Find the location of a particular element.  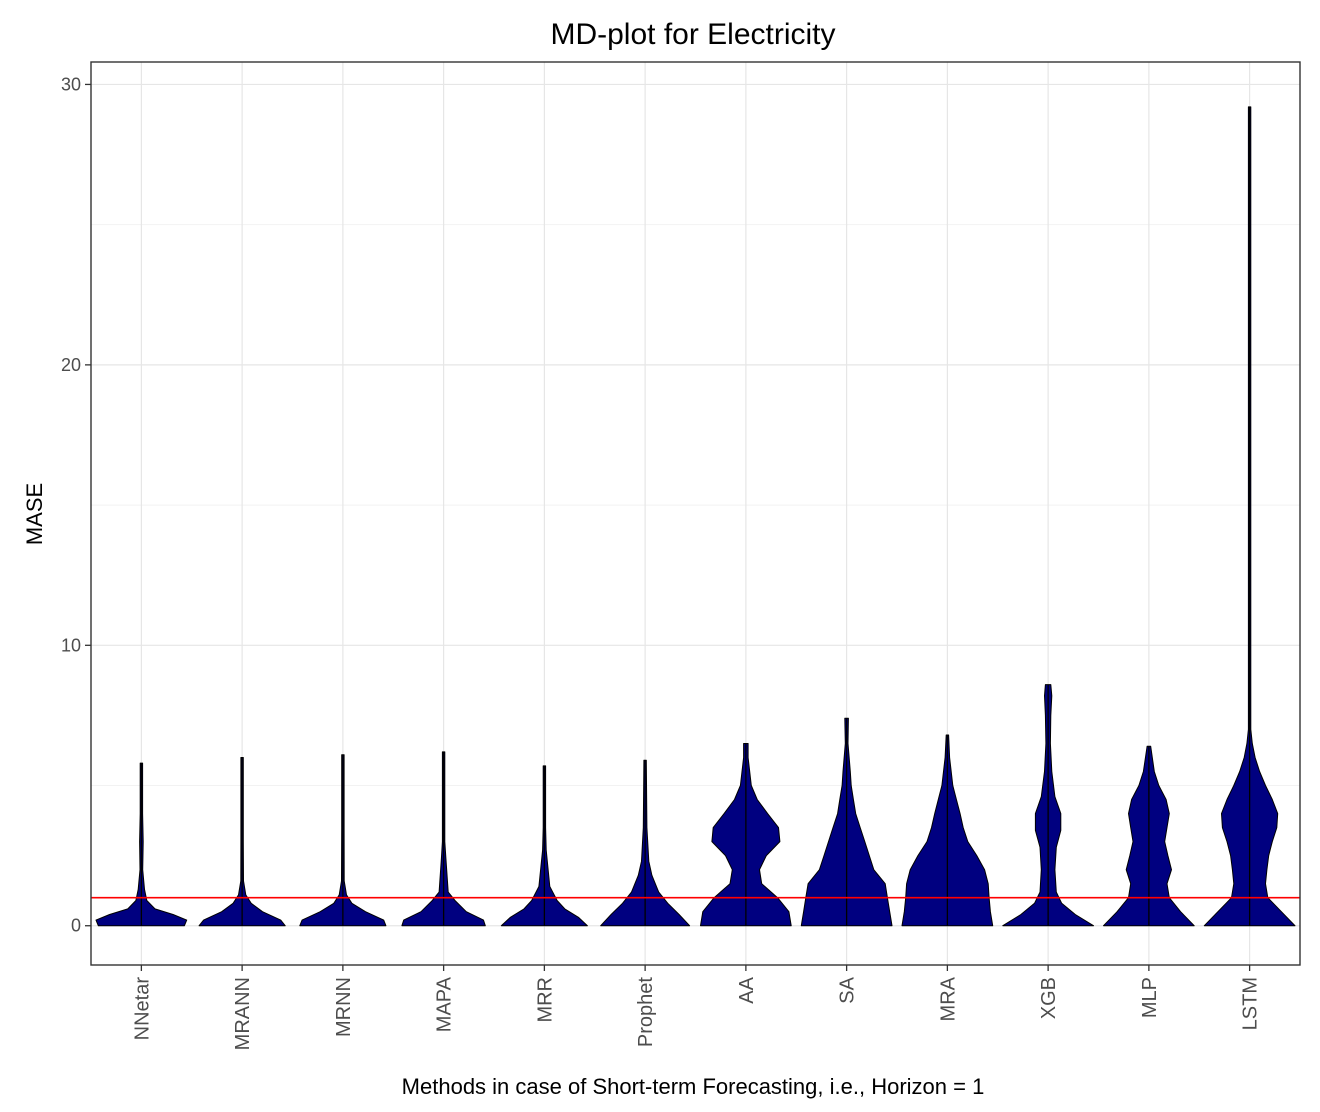

x-tick-label-lstm: LSTM is located at coordinates (1251, 1003).